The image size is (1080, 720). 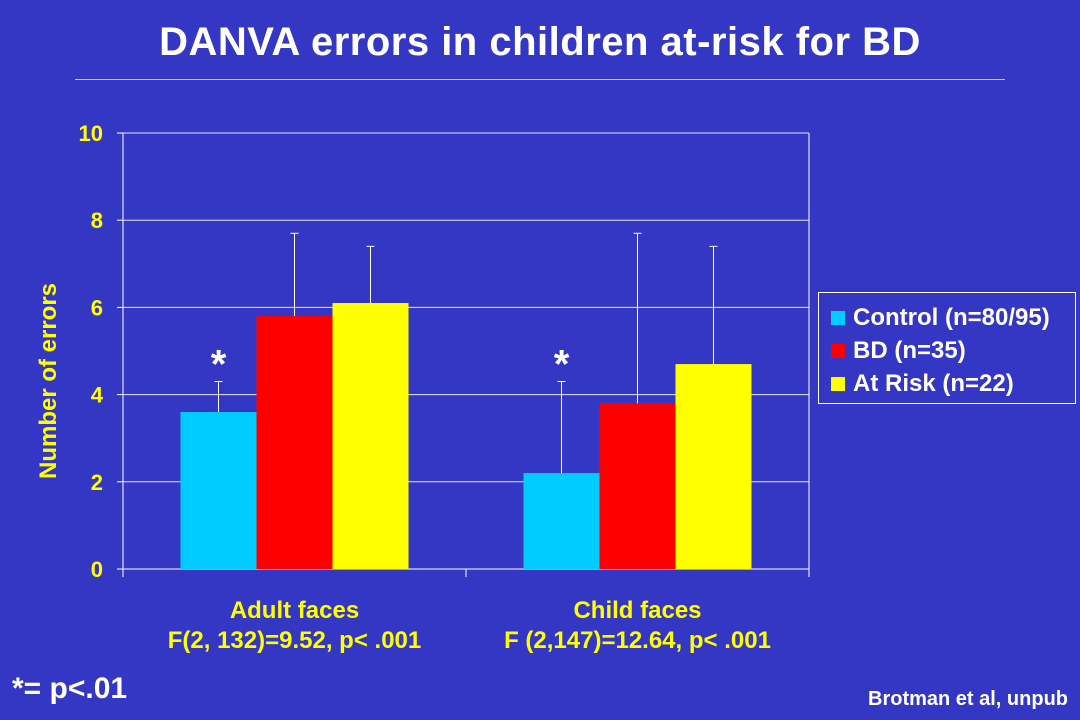 What do you see at coordinates (637, 610) in the screenshot?
I see `category-label: Child faces` at bounding box center [637, 610].